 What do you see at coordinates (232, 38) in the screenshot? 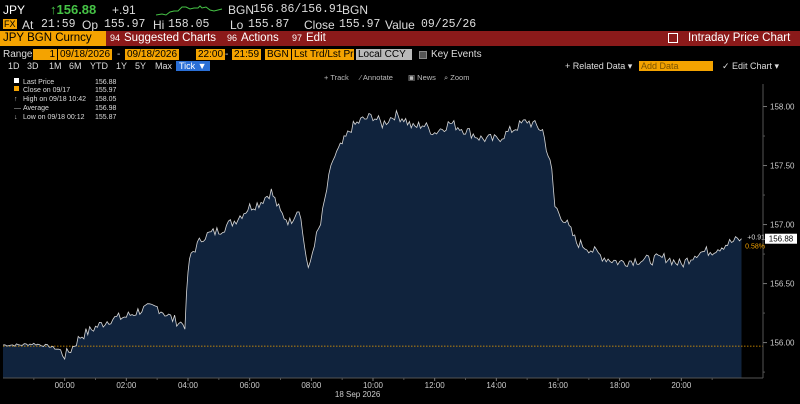
I see `actions-num: 96` at bounding box center [232, 38].